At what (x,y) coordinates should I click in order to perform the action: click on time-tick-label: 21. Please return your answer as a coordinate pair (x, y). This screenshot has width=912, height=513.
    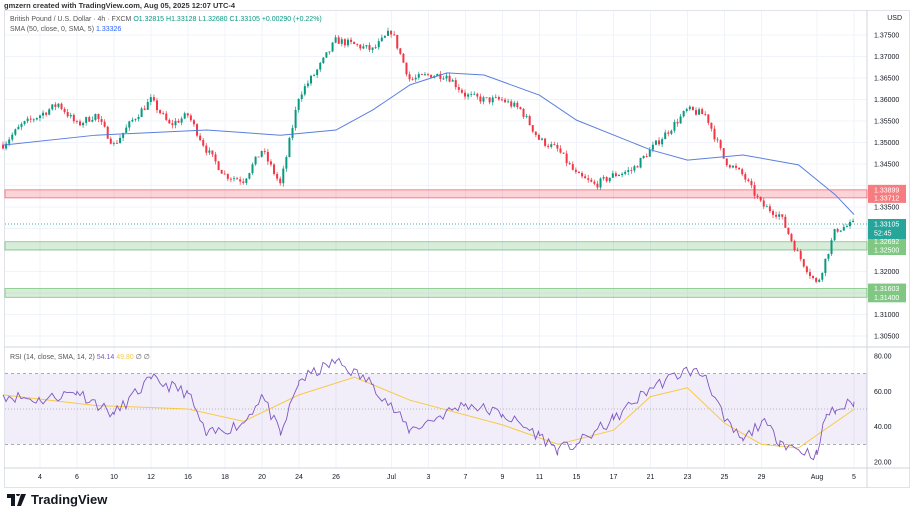
    Looking at the image, I should click on (651, 477).